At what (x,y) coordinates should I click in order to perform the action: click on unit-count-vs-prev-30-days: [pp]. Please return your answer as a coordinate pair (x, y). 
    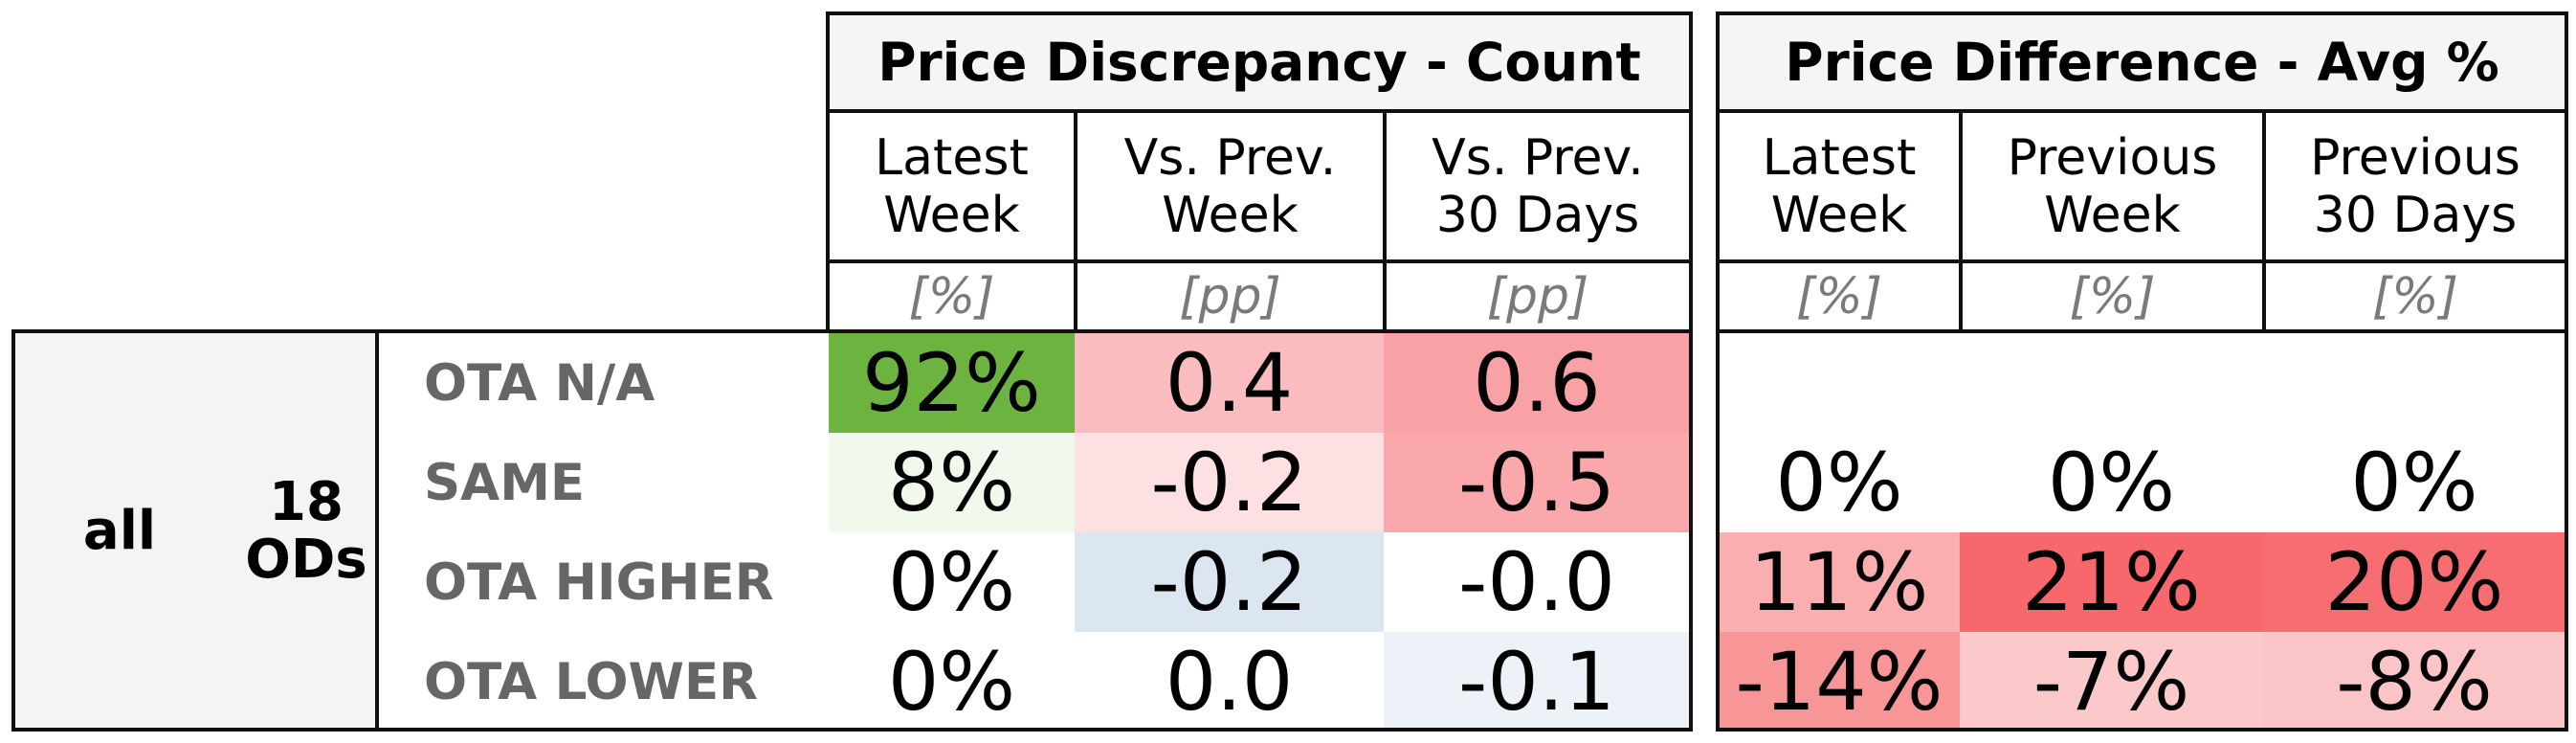
    Looking at the image, I should click on (1538, 296).